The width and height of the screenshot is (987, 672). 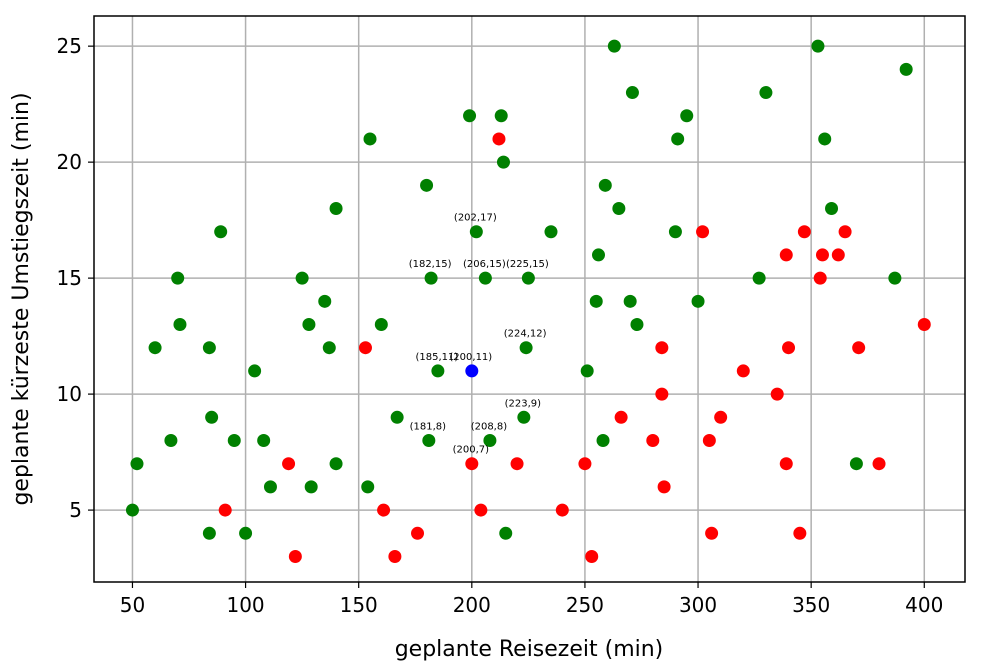 What do you see at coordinates (470, 357) in the screenshot?
I see `point-annotation: (200,11)` at bounding box center [470, 357].